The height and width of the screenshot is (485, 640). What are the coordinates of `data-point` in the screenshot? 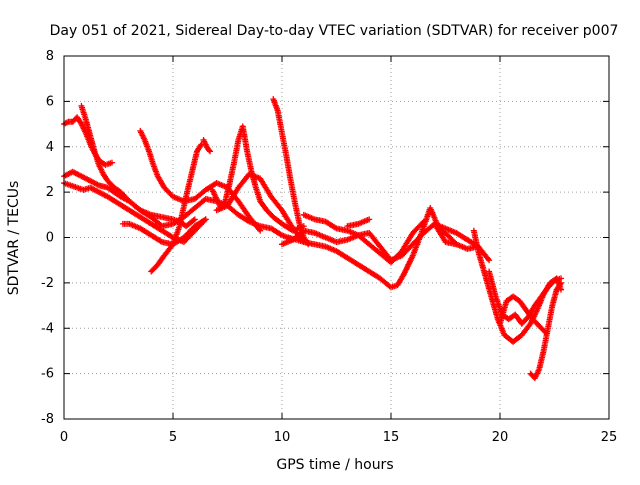 It's located at (210, 151).